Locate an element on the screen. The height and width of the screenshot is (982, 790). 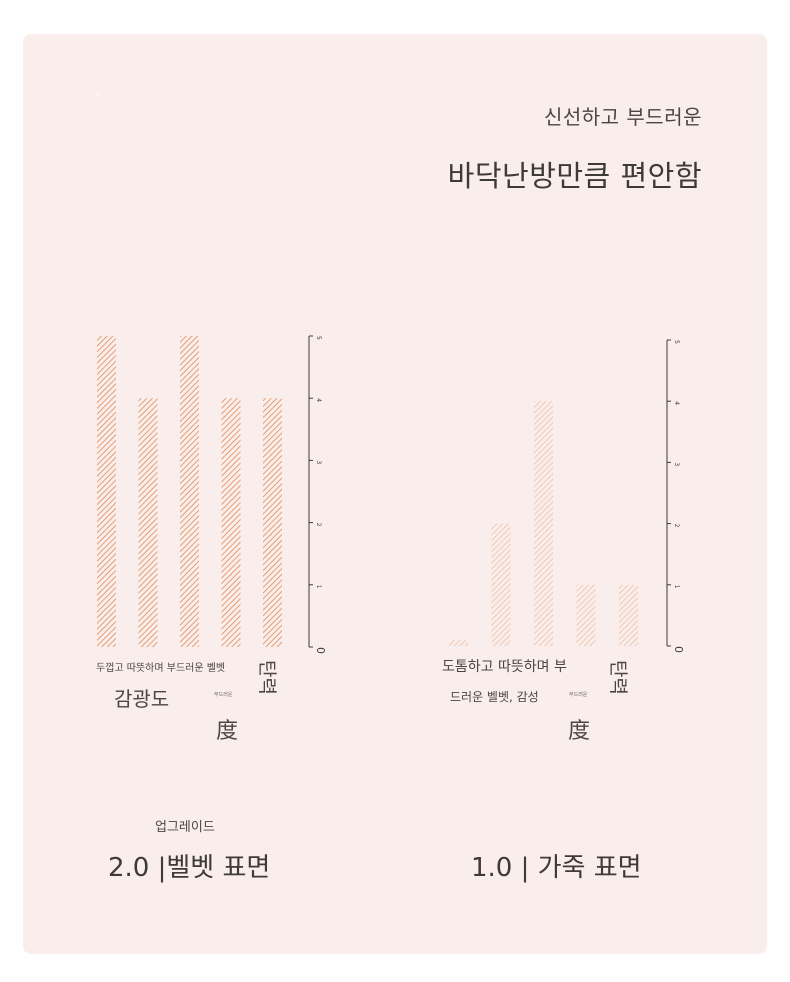
main-heading: 바닥난방만큼 편안함 is located at coordinates (574, 176).